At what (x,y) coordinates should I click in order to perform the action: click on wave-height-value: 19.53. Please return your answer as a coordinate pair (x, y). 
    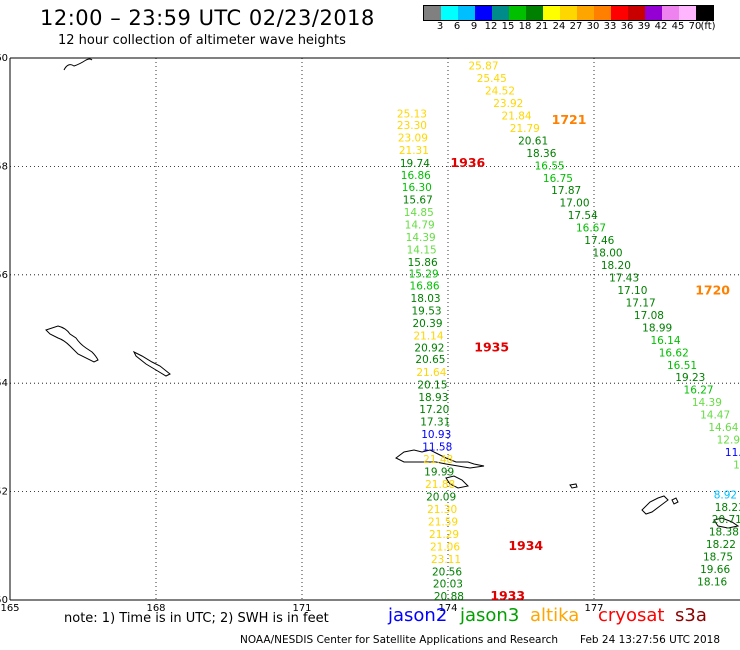
    Looking at the image, I should click on (427, 312).